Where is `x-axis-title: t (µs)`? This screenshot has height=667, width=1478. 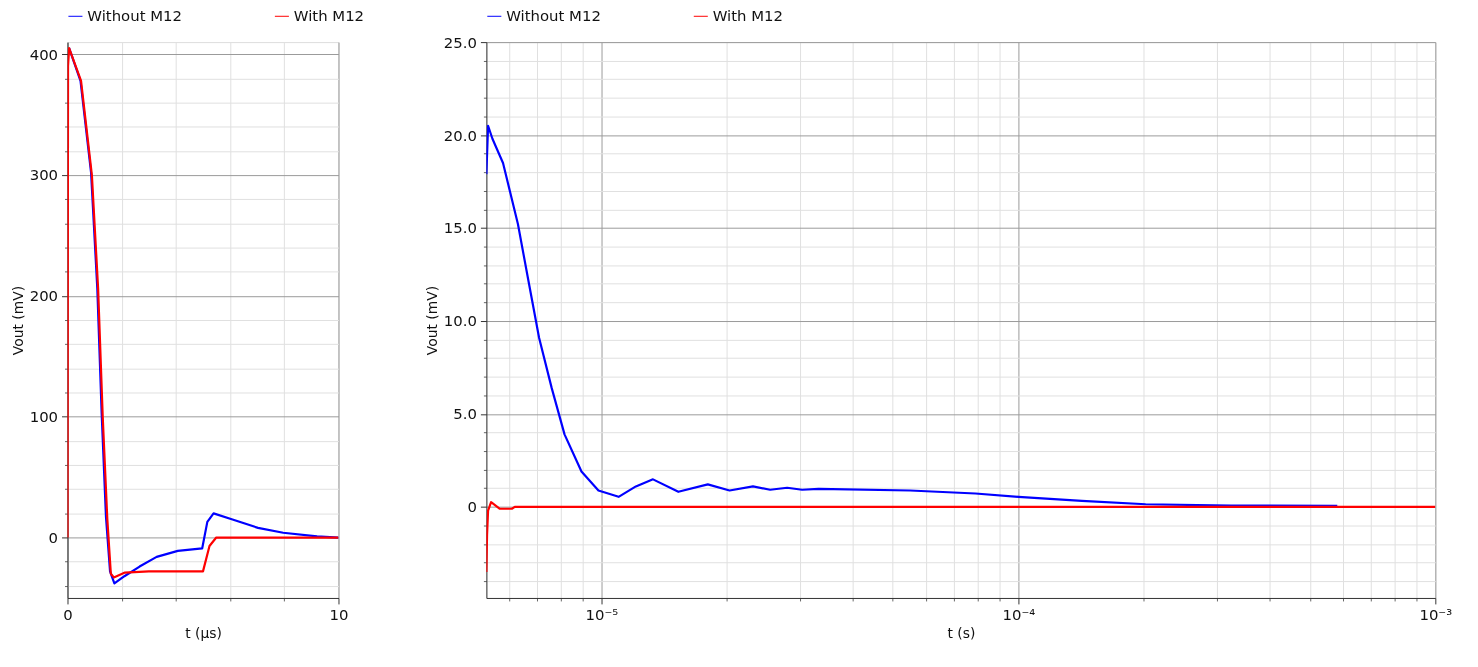
x-axis-title: t (µs) is located at coordinates (203, 633).